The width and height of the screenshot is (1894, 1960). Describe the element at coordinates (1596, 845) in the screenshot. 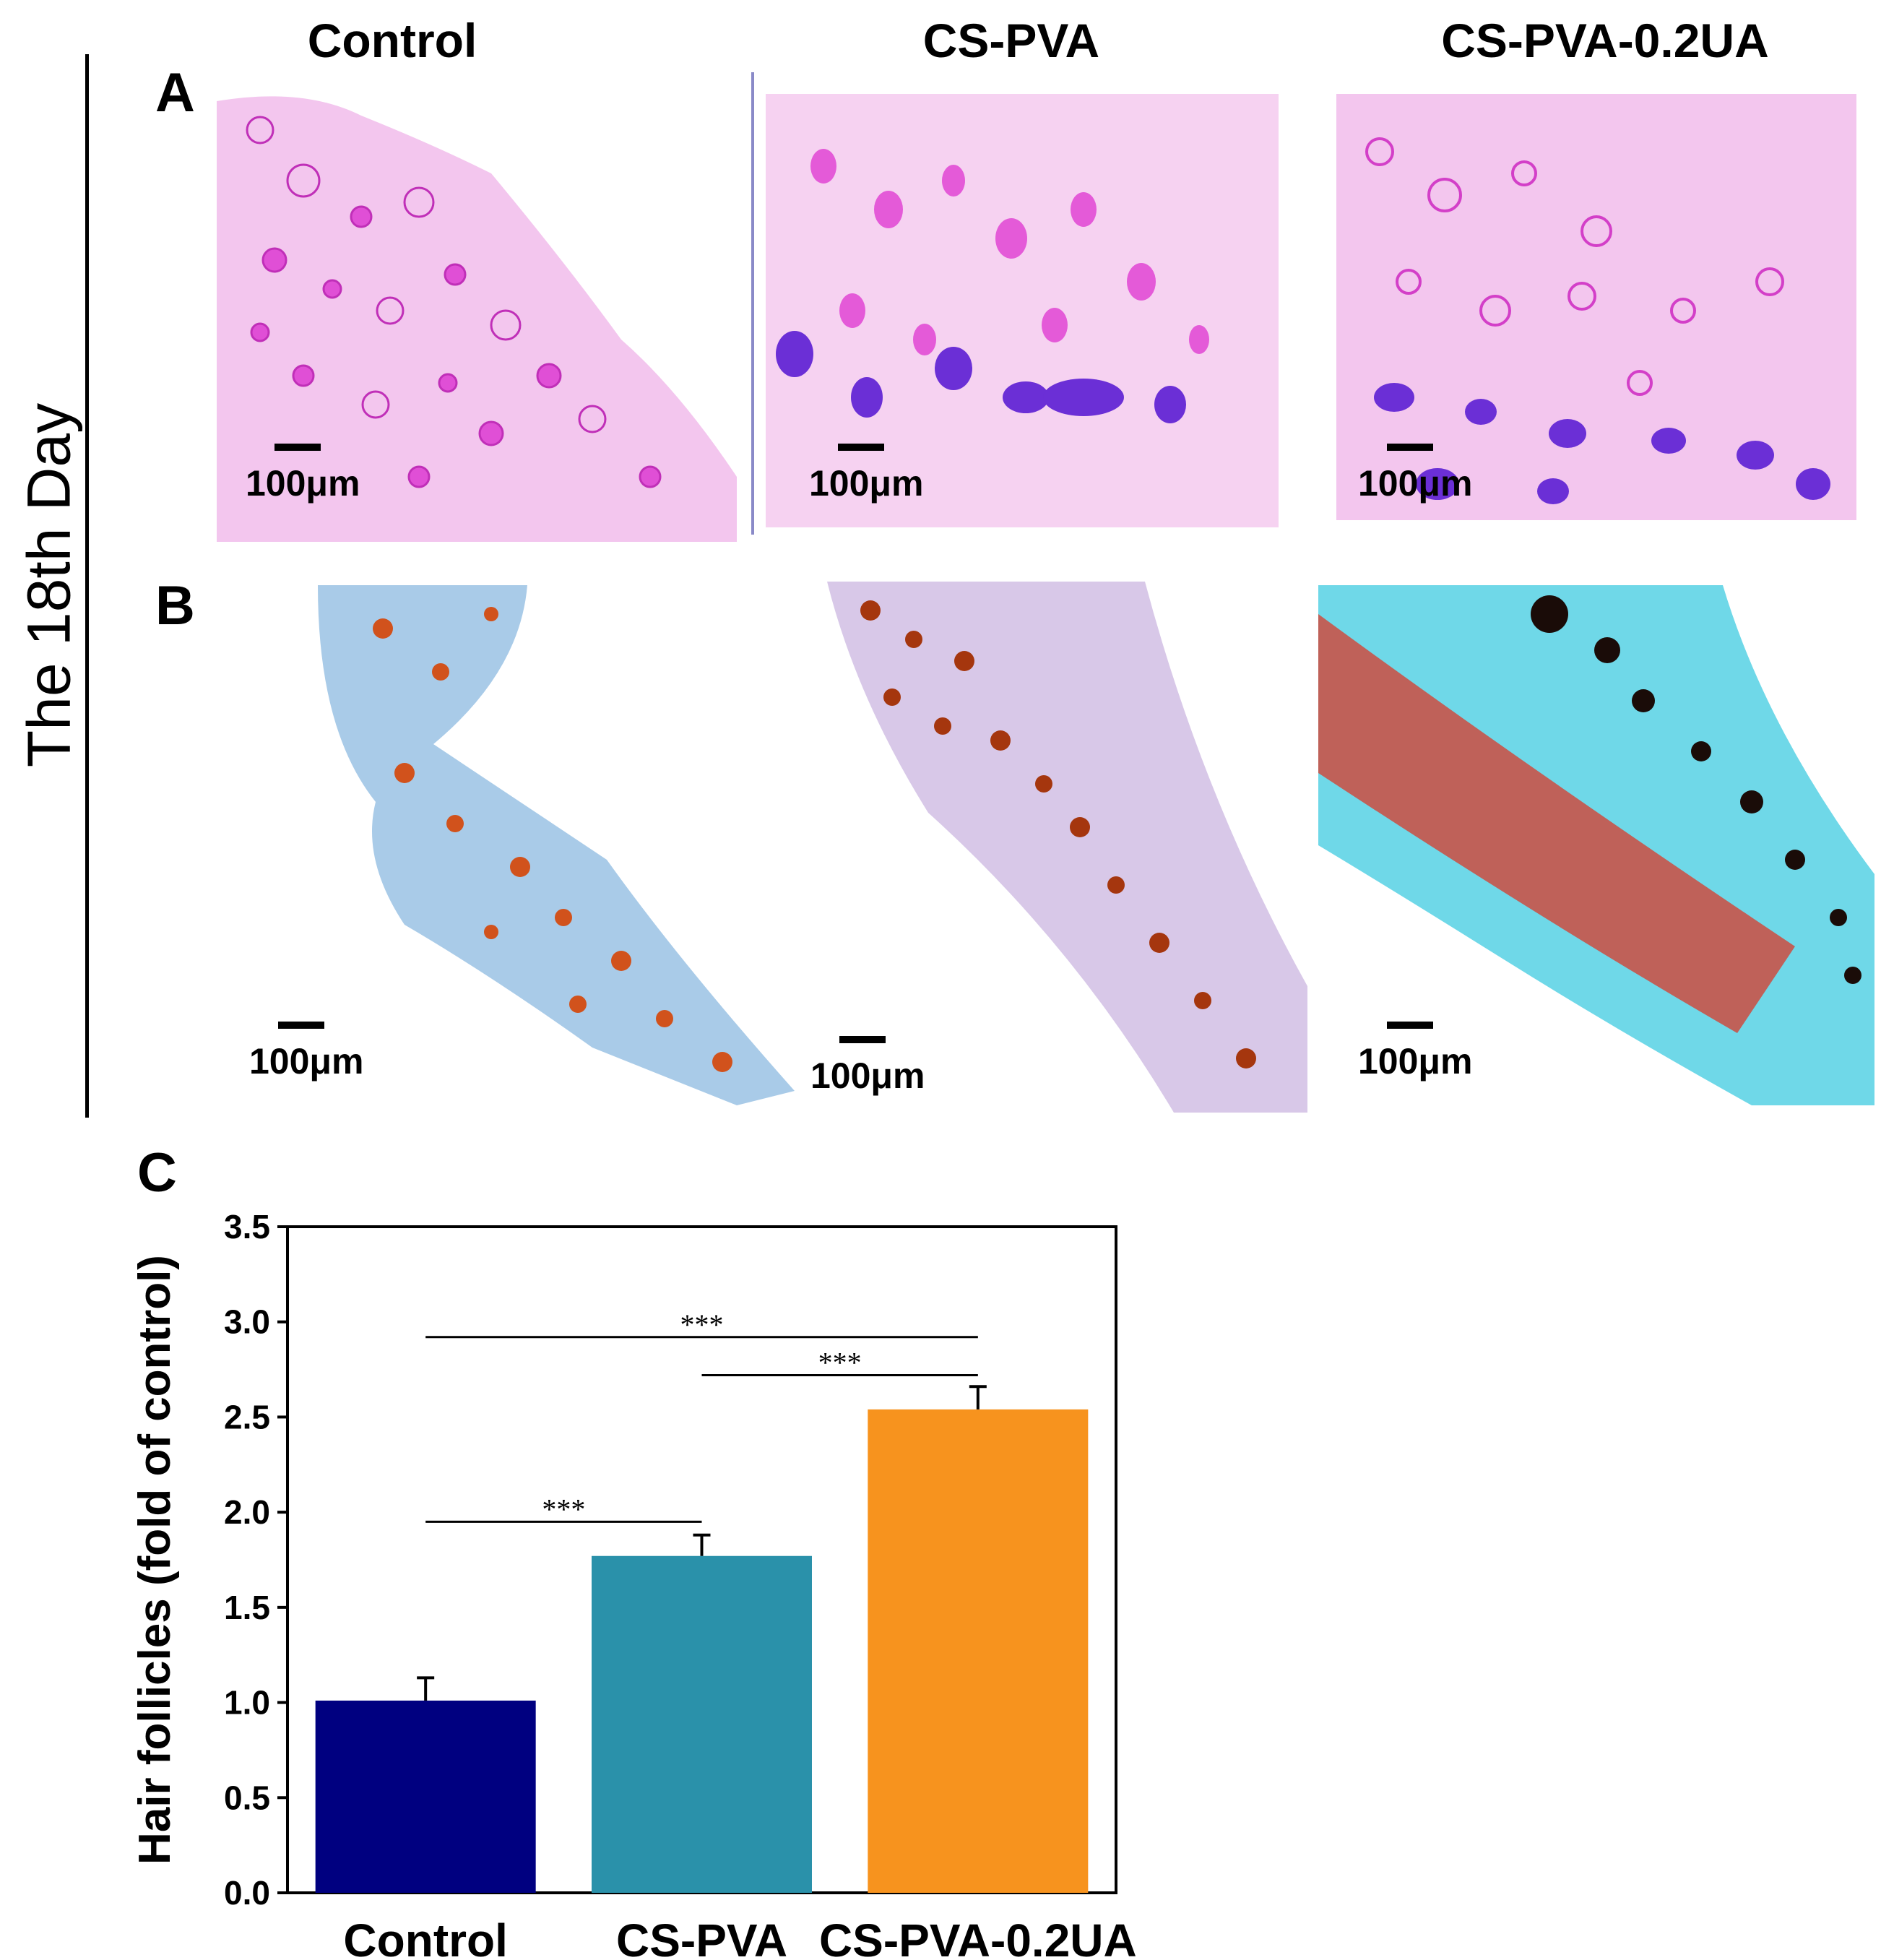

I see `micrograph-b-cs-pva-02ua` at that location.